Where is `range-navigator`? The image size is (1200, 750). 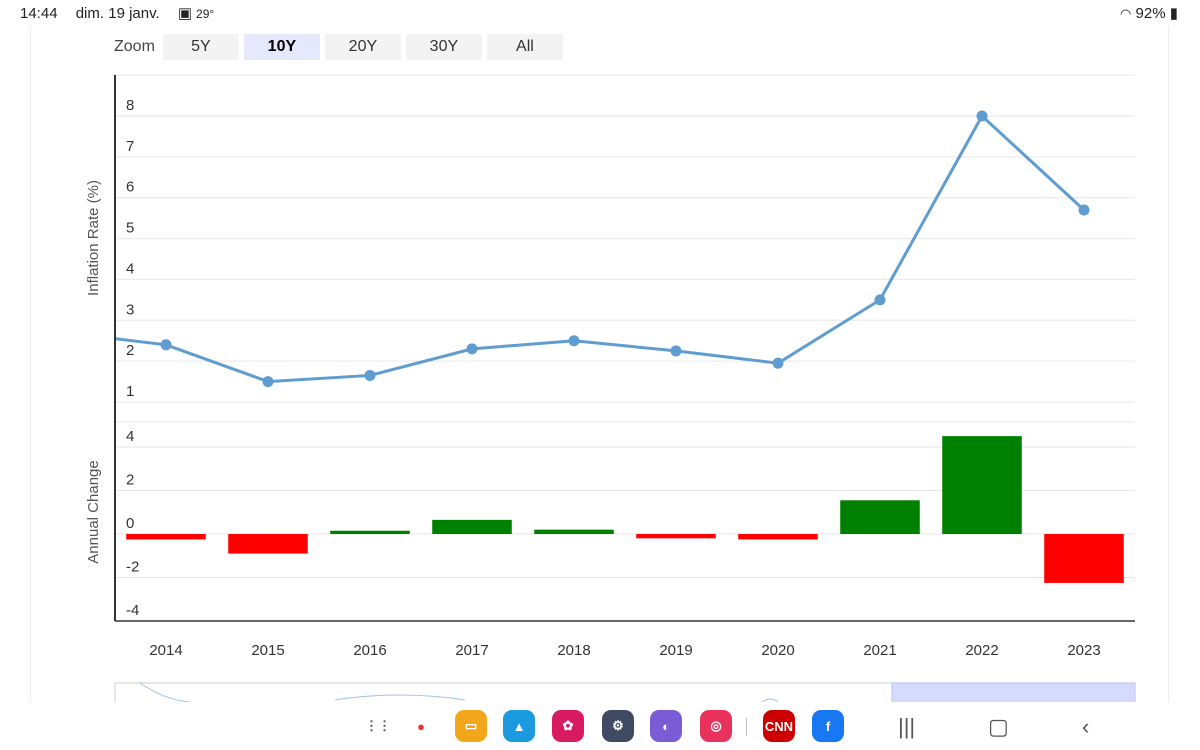 range-navigator is located at coordinates (625, 692).